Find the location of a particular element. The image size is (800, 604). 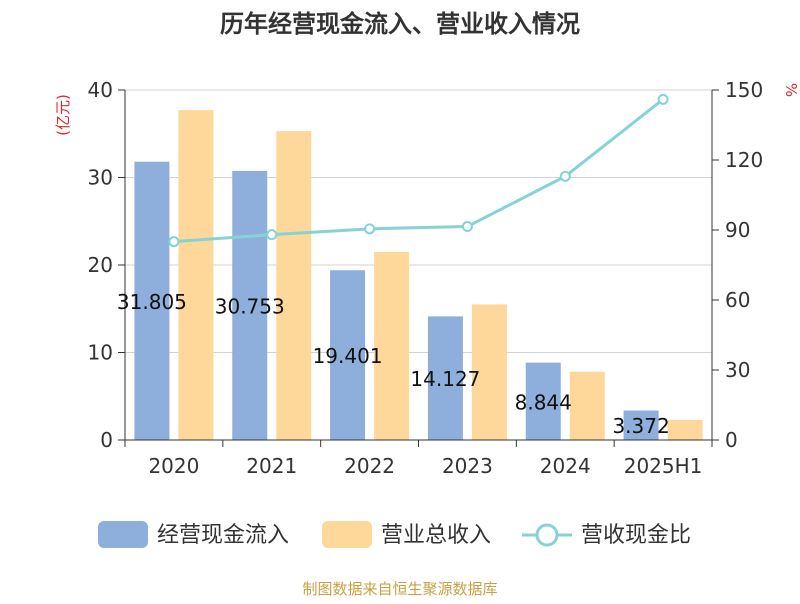

left-axis-label: (亿元) is located at coordinates (63, 115).